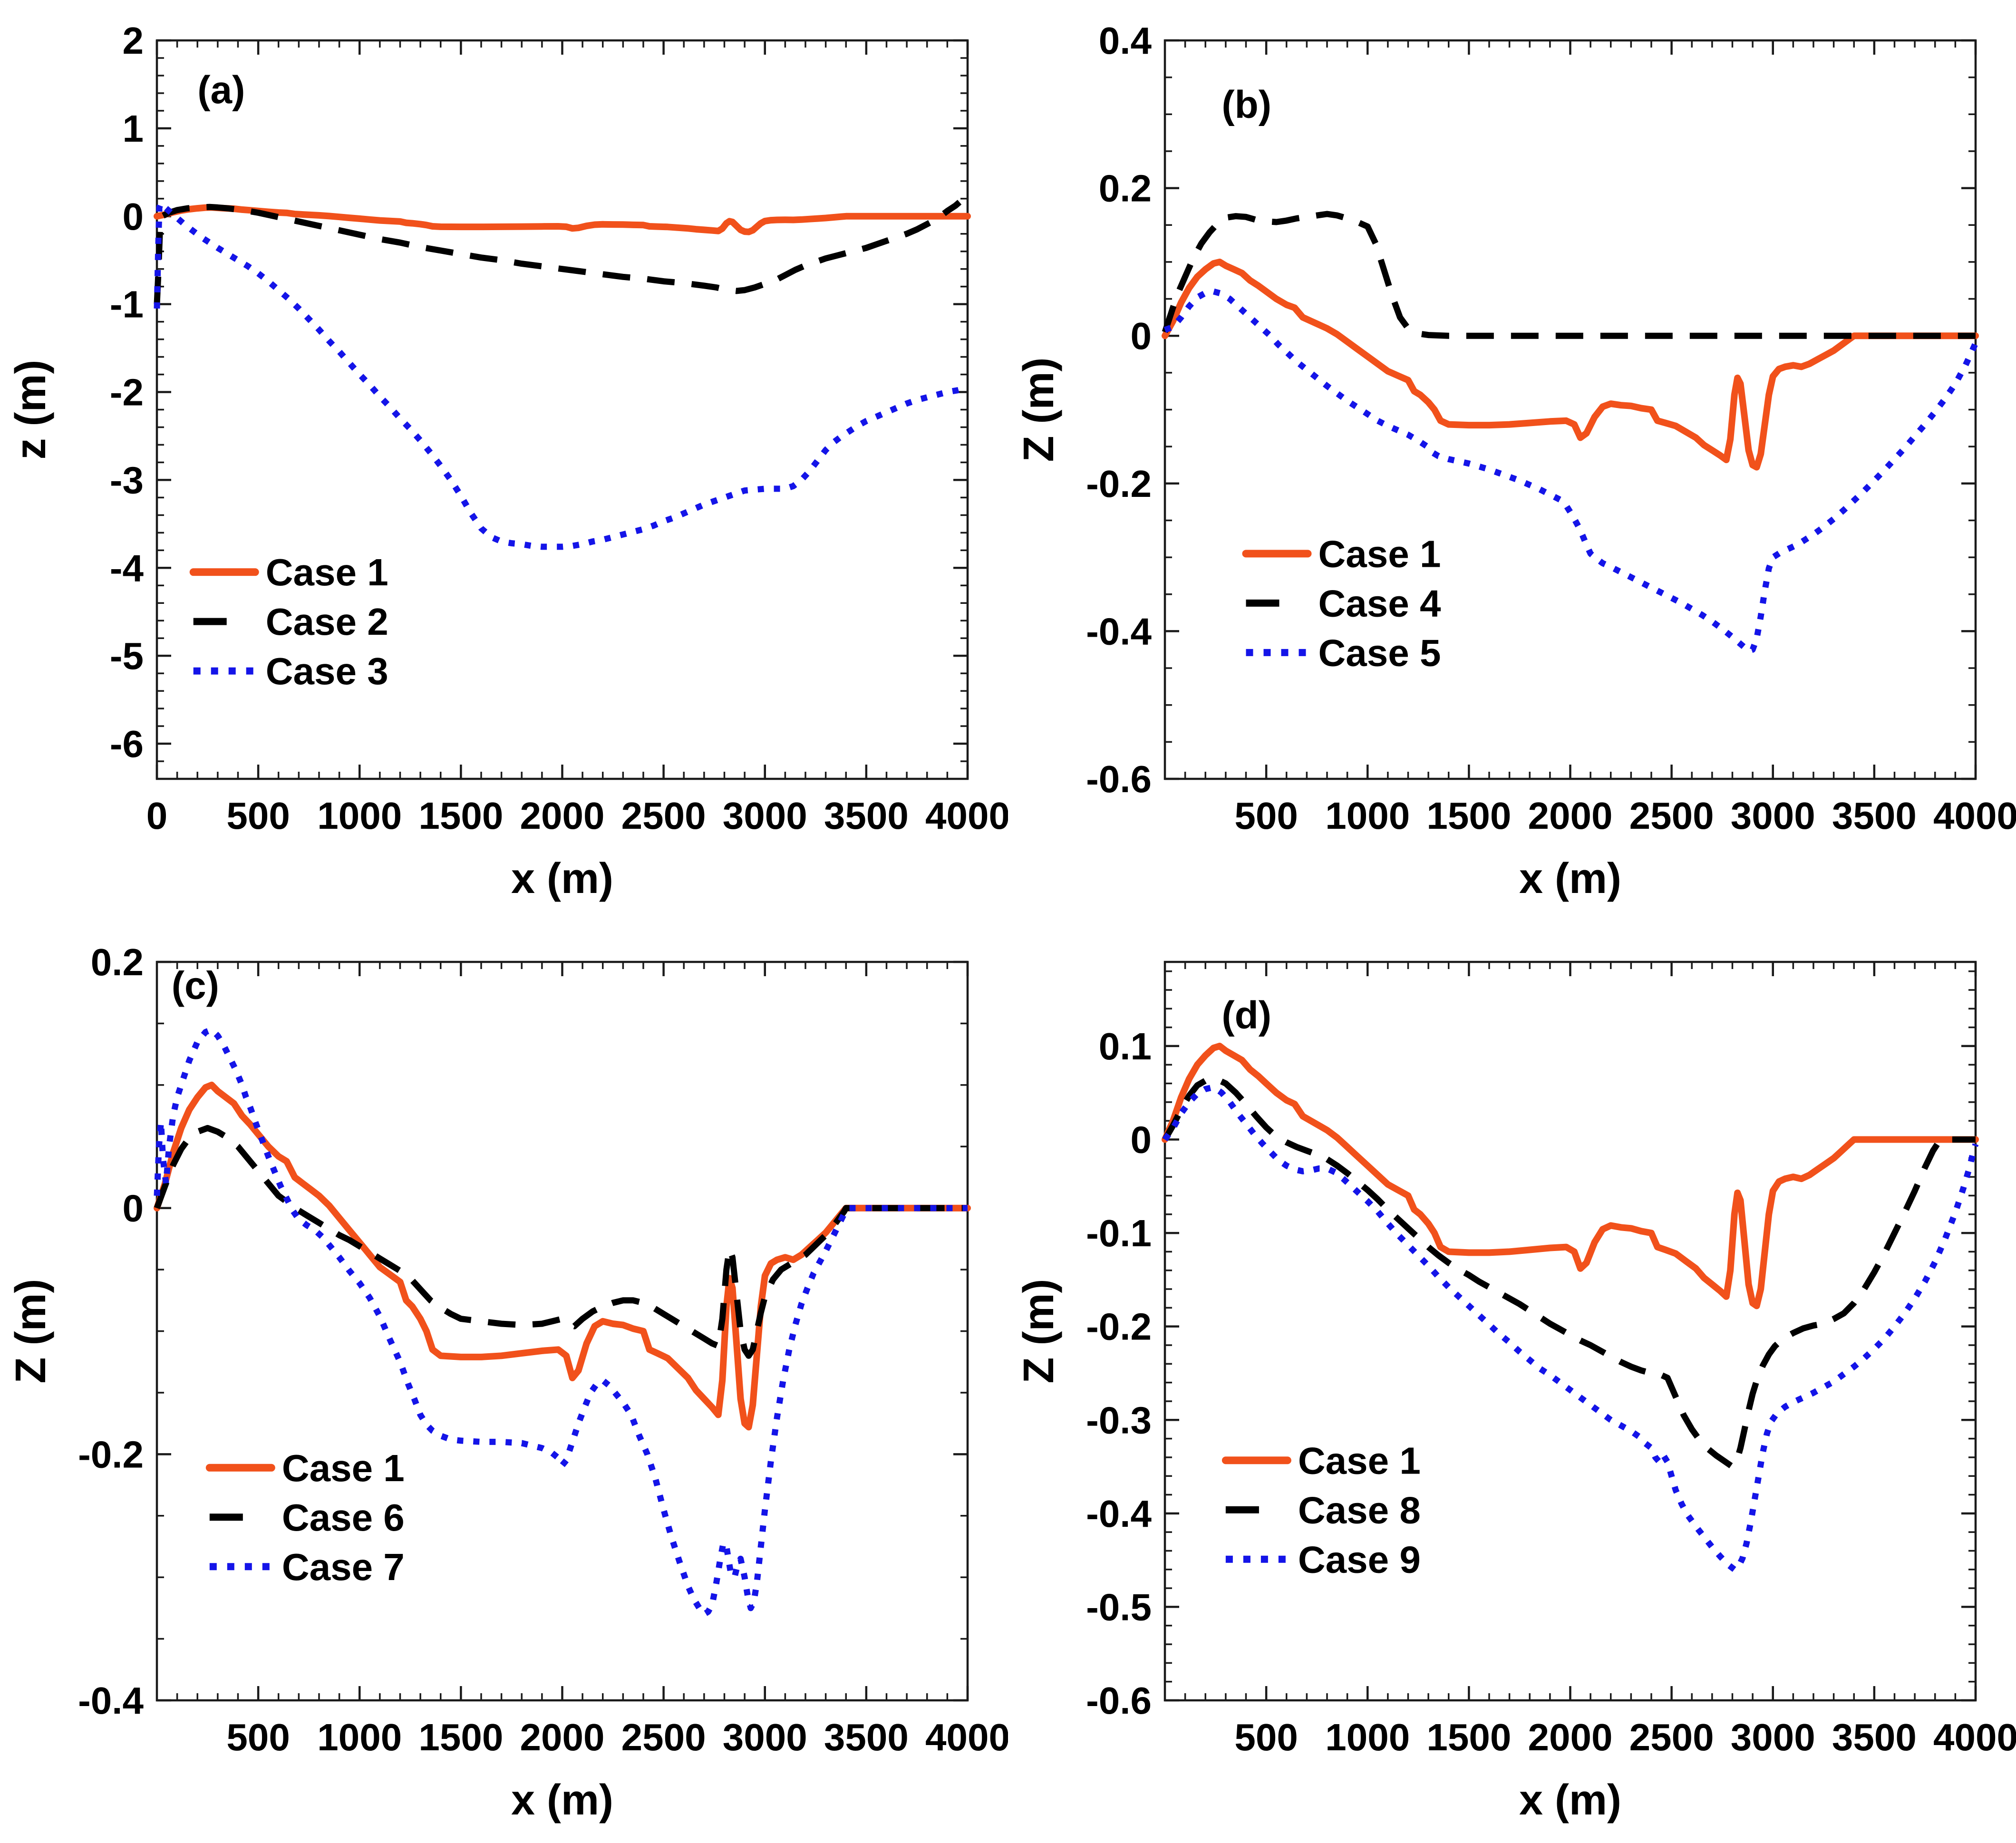  Describe the element at coordinates (127, 392) in the screenshot. I see `y-tick-label: -2` at that location.